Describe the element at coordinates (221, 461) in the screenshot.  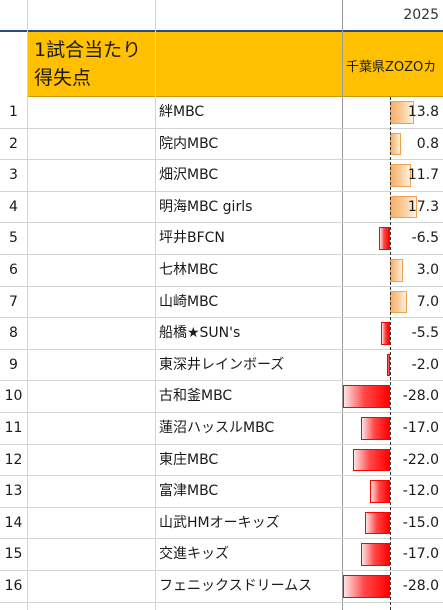
I see `table-row: 12 東庄MBC -22.0` at that location.